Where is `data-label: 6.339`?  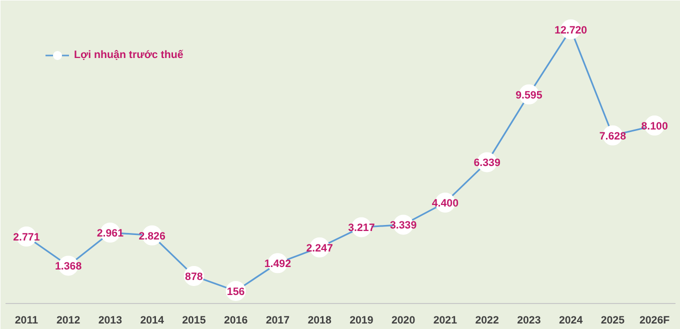
data-label: 6.339 is located at coordinates (487, 163).